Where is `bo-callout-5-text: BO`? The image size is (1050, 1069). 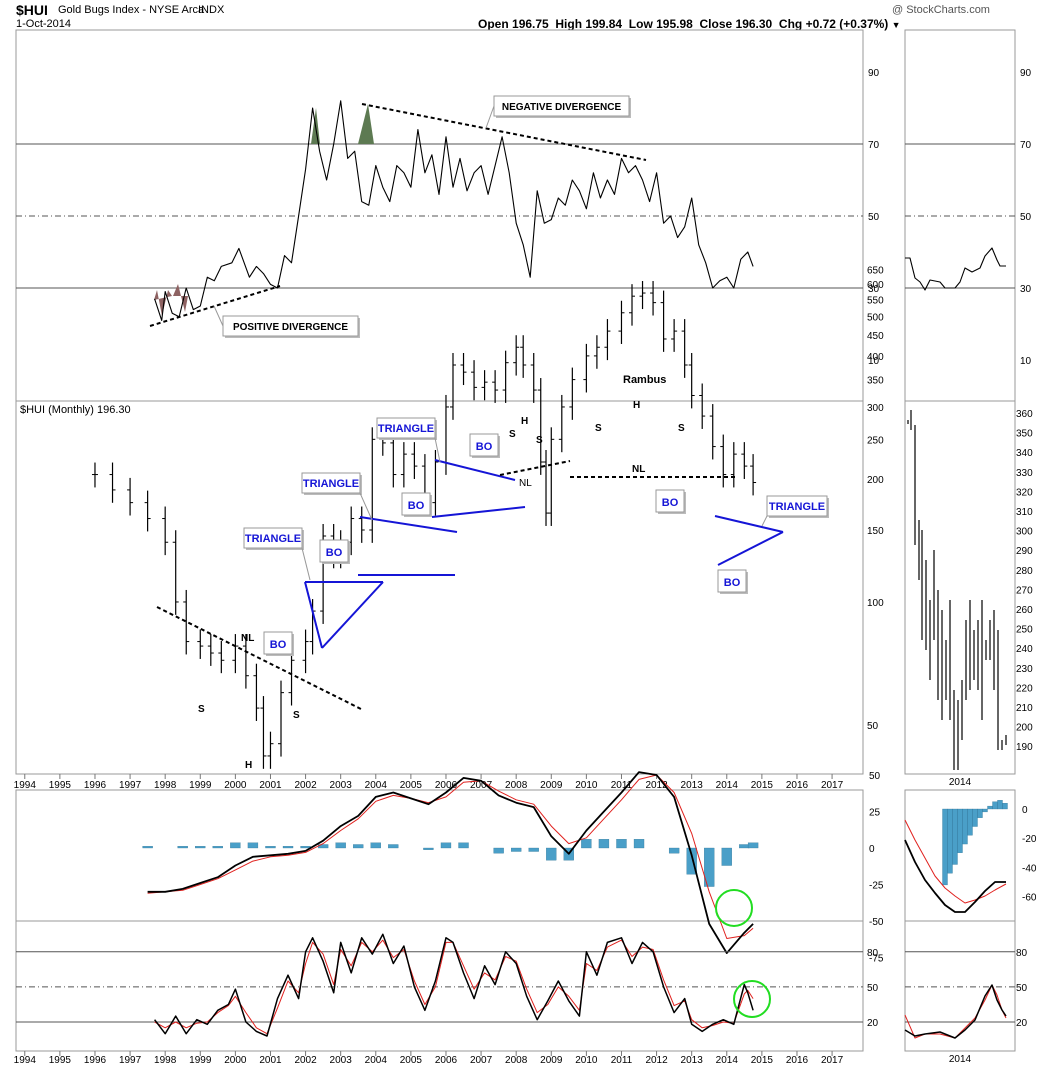
bo-callout-5-text: BO is located at coordinates (670, 503).